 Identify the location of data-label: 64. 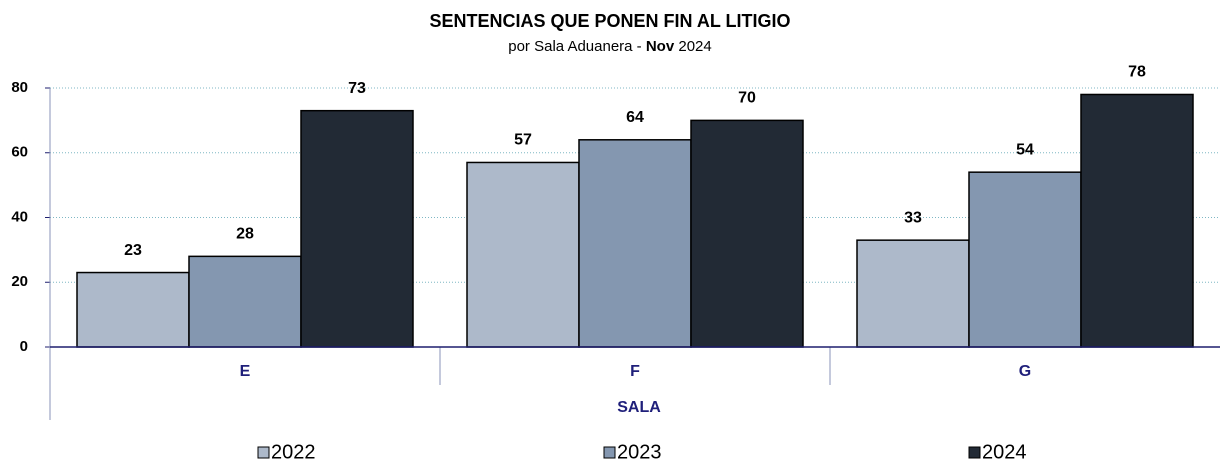
(635, 117).